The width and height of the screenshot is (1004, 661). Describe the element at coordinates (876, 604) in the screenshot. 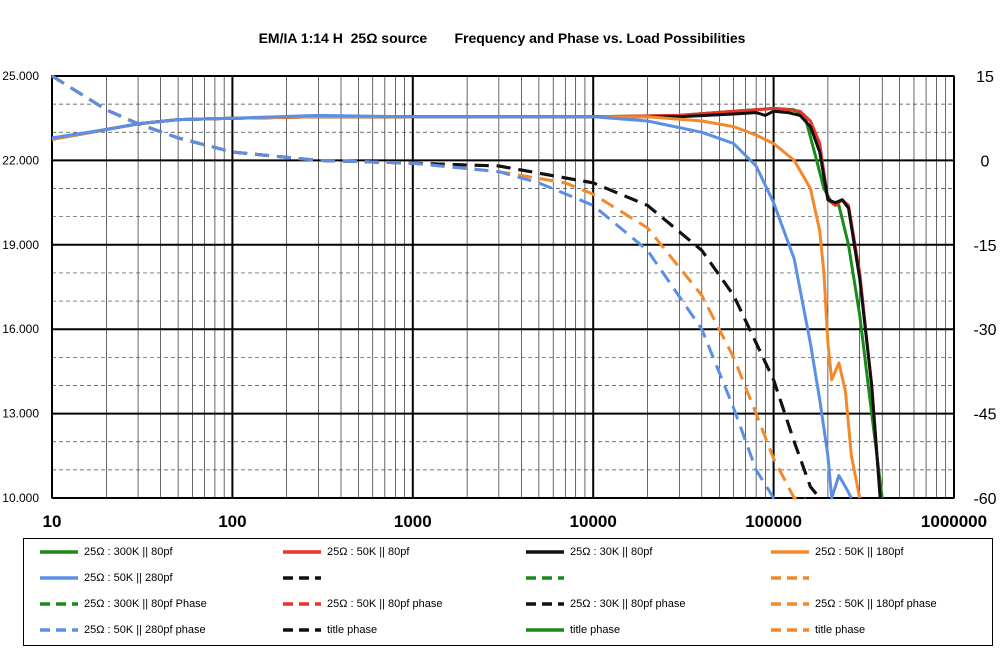

I see `legend-label: 25Ω : 50K || 180pf phase` at that location.